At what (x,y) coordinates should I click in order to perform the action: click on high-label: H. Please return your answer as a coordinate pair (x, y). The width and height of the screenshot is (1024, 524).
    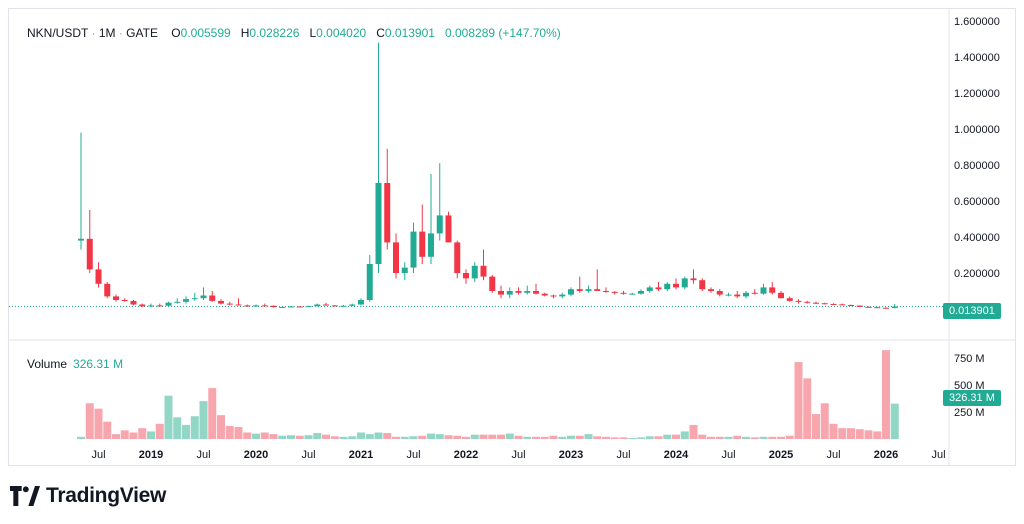
    Looking at the image, I should click on (245, 33).